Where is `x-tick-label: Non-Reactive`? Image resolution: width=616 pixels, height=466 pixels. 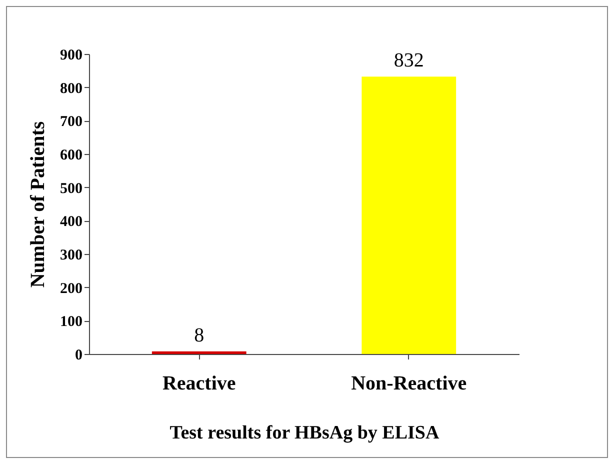 x-tick-label: Non-Reactive is located at coordinates (409, 383).